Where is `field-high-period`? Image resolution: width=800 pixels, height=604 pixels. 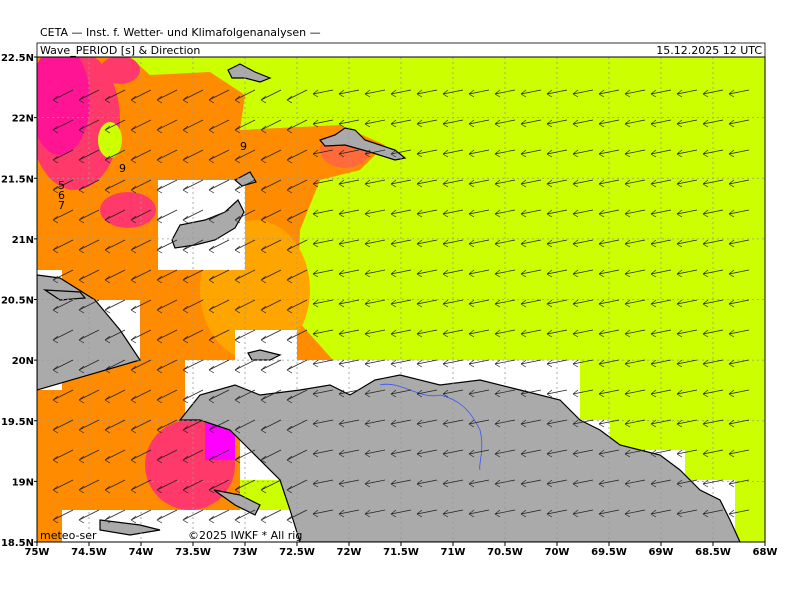 field-high-period is located at coordinates (128, 210).